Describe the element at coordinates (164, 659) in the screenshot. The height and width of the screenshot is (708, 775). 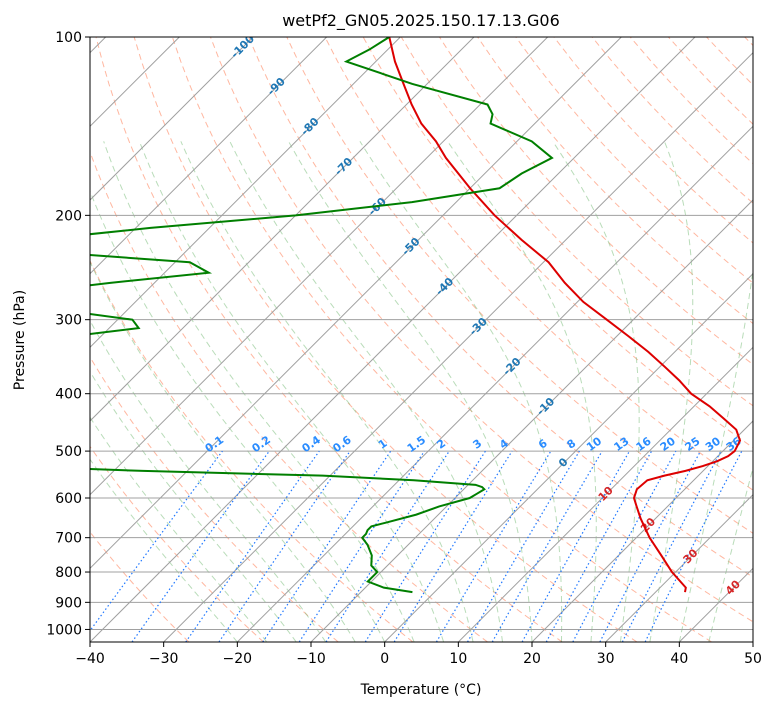
I see `x-tick-label: −30` at that location.